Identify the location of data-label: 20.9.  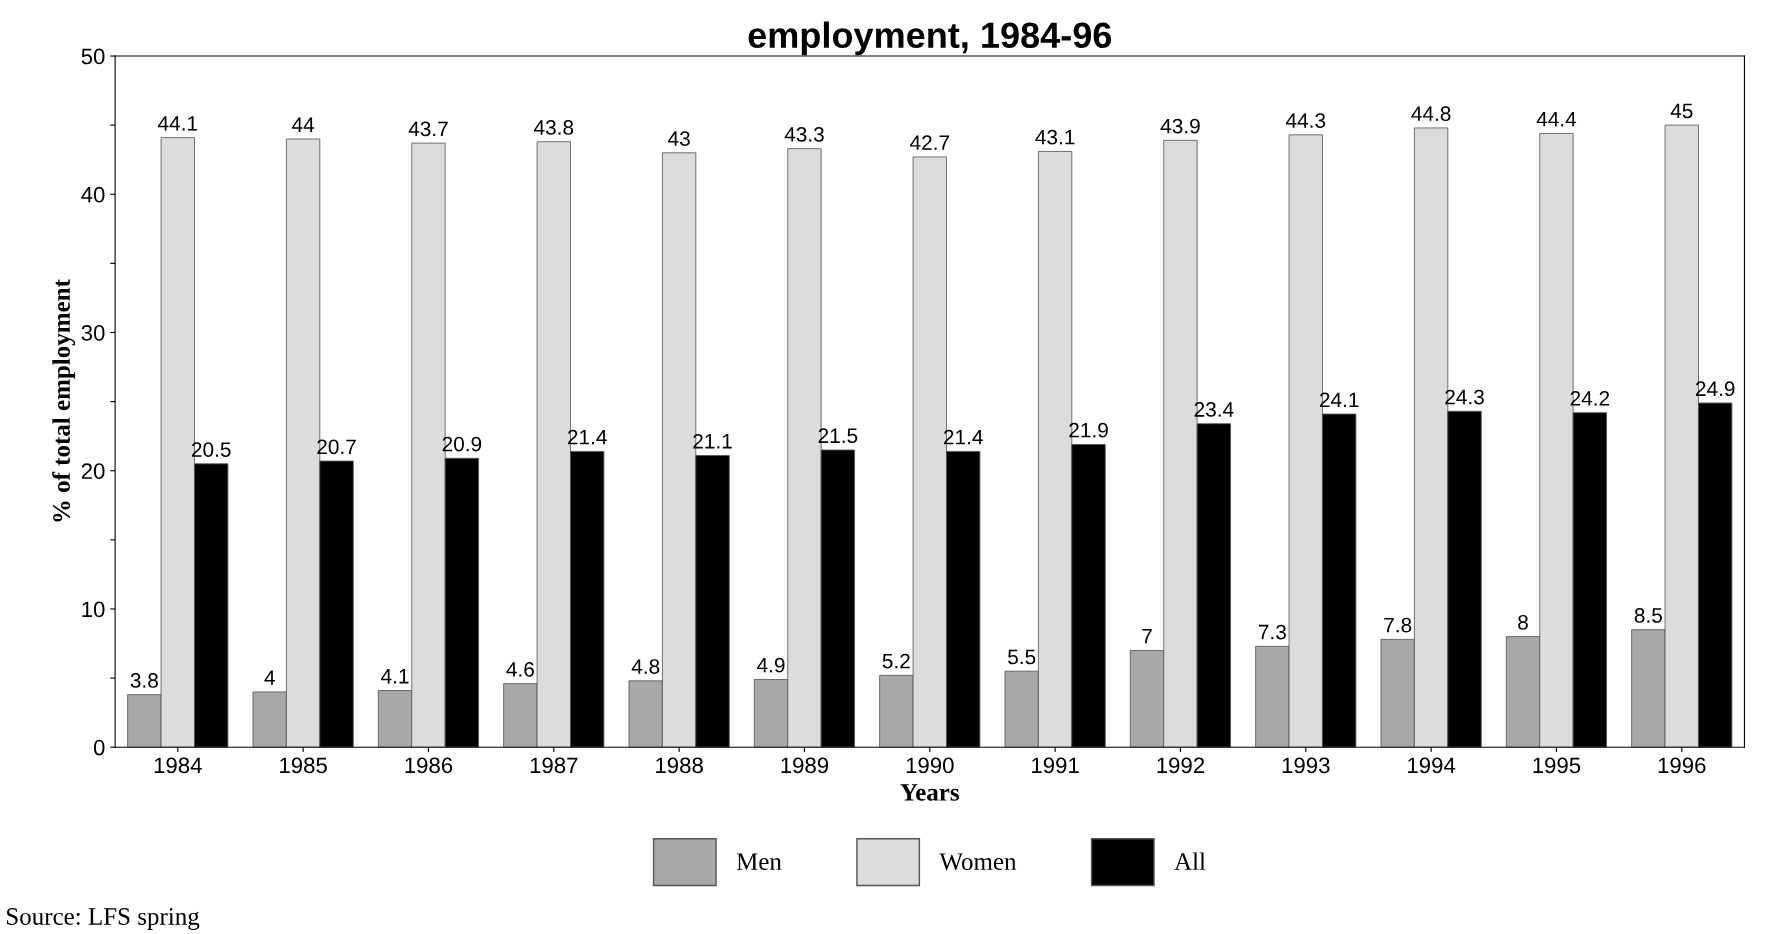
(462, 444).